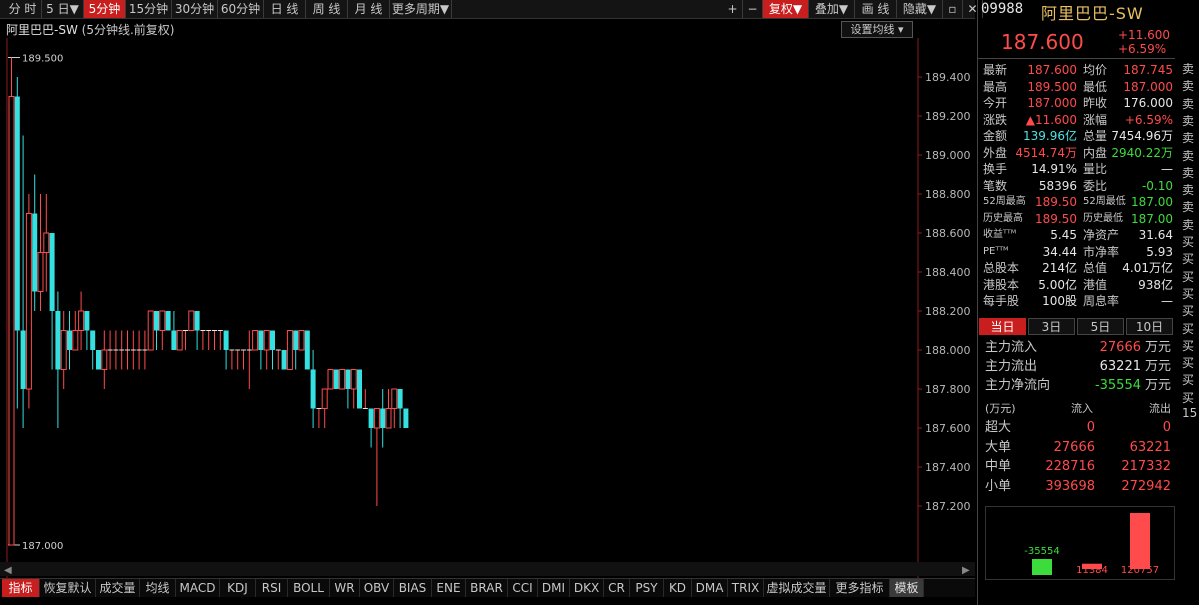 The image size is (1199, 605). I want to click on indicator-tab-5: KDJ, so click(238, 588).